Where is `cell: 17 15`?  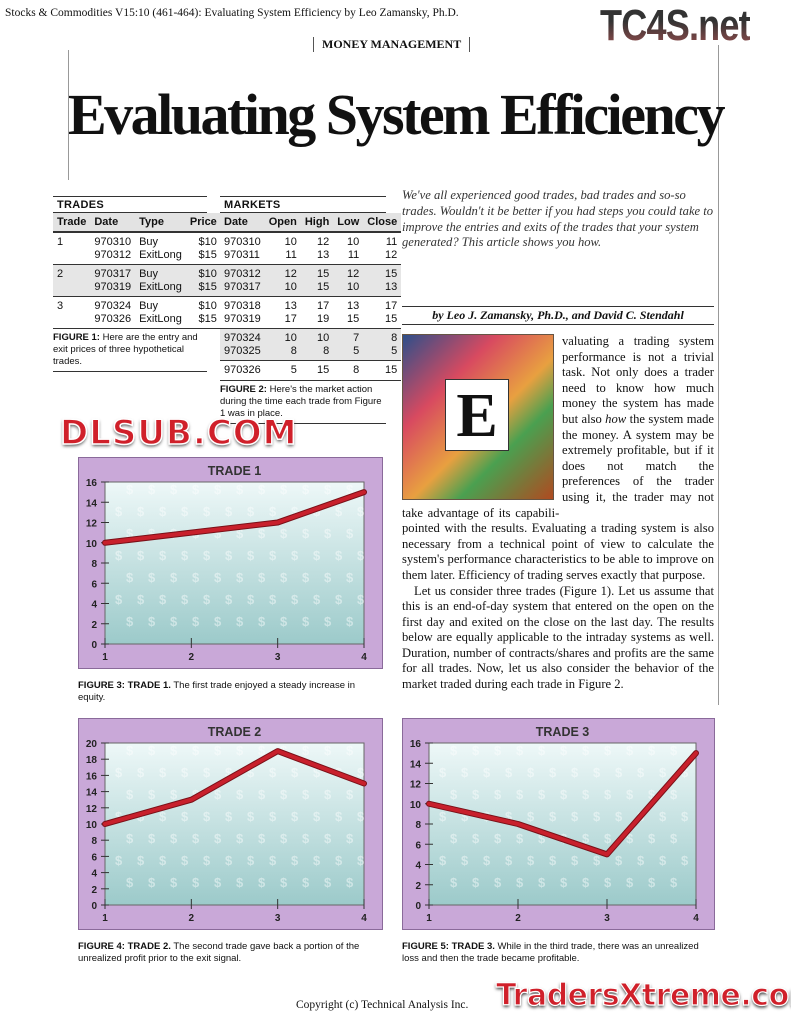 cell: 17 15 is located at coordinates (382, 313).